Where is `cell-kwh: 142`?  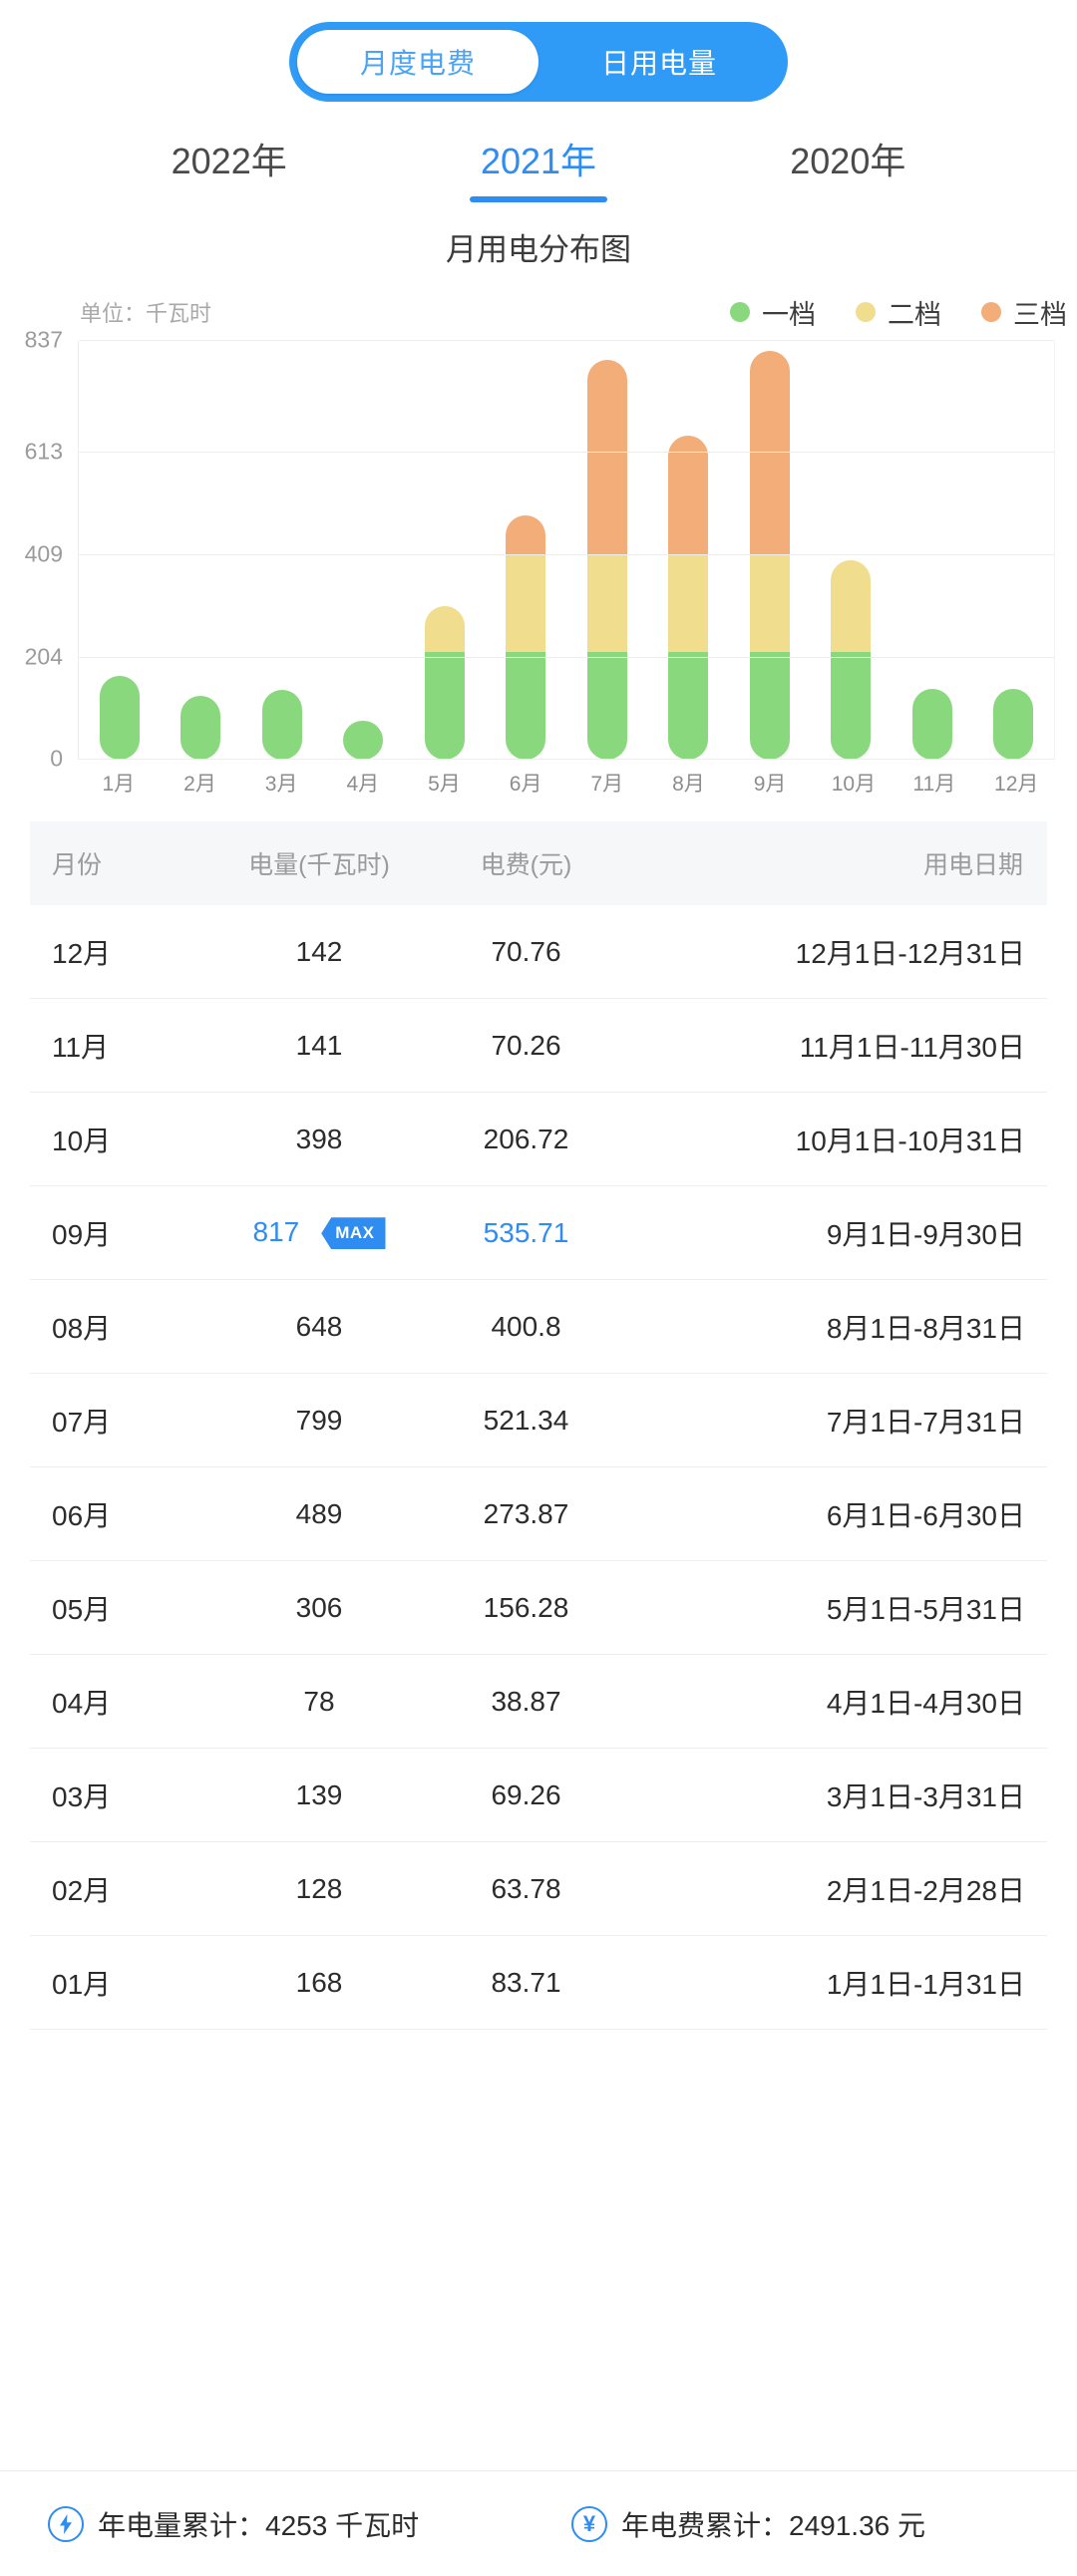
cell-kwh: 142 is located at coordinates (319, 952).